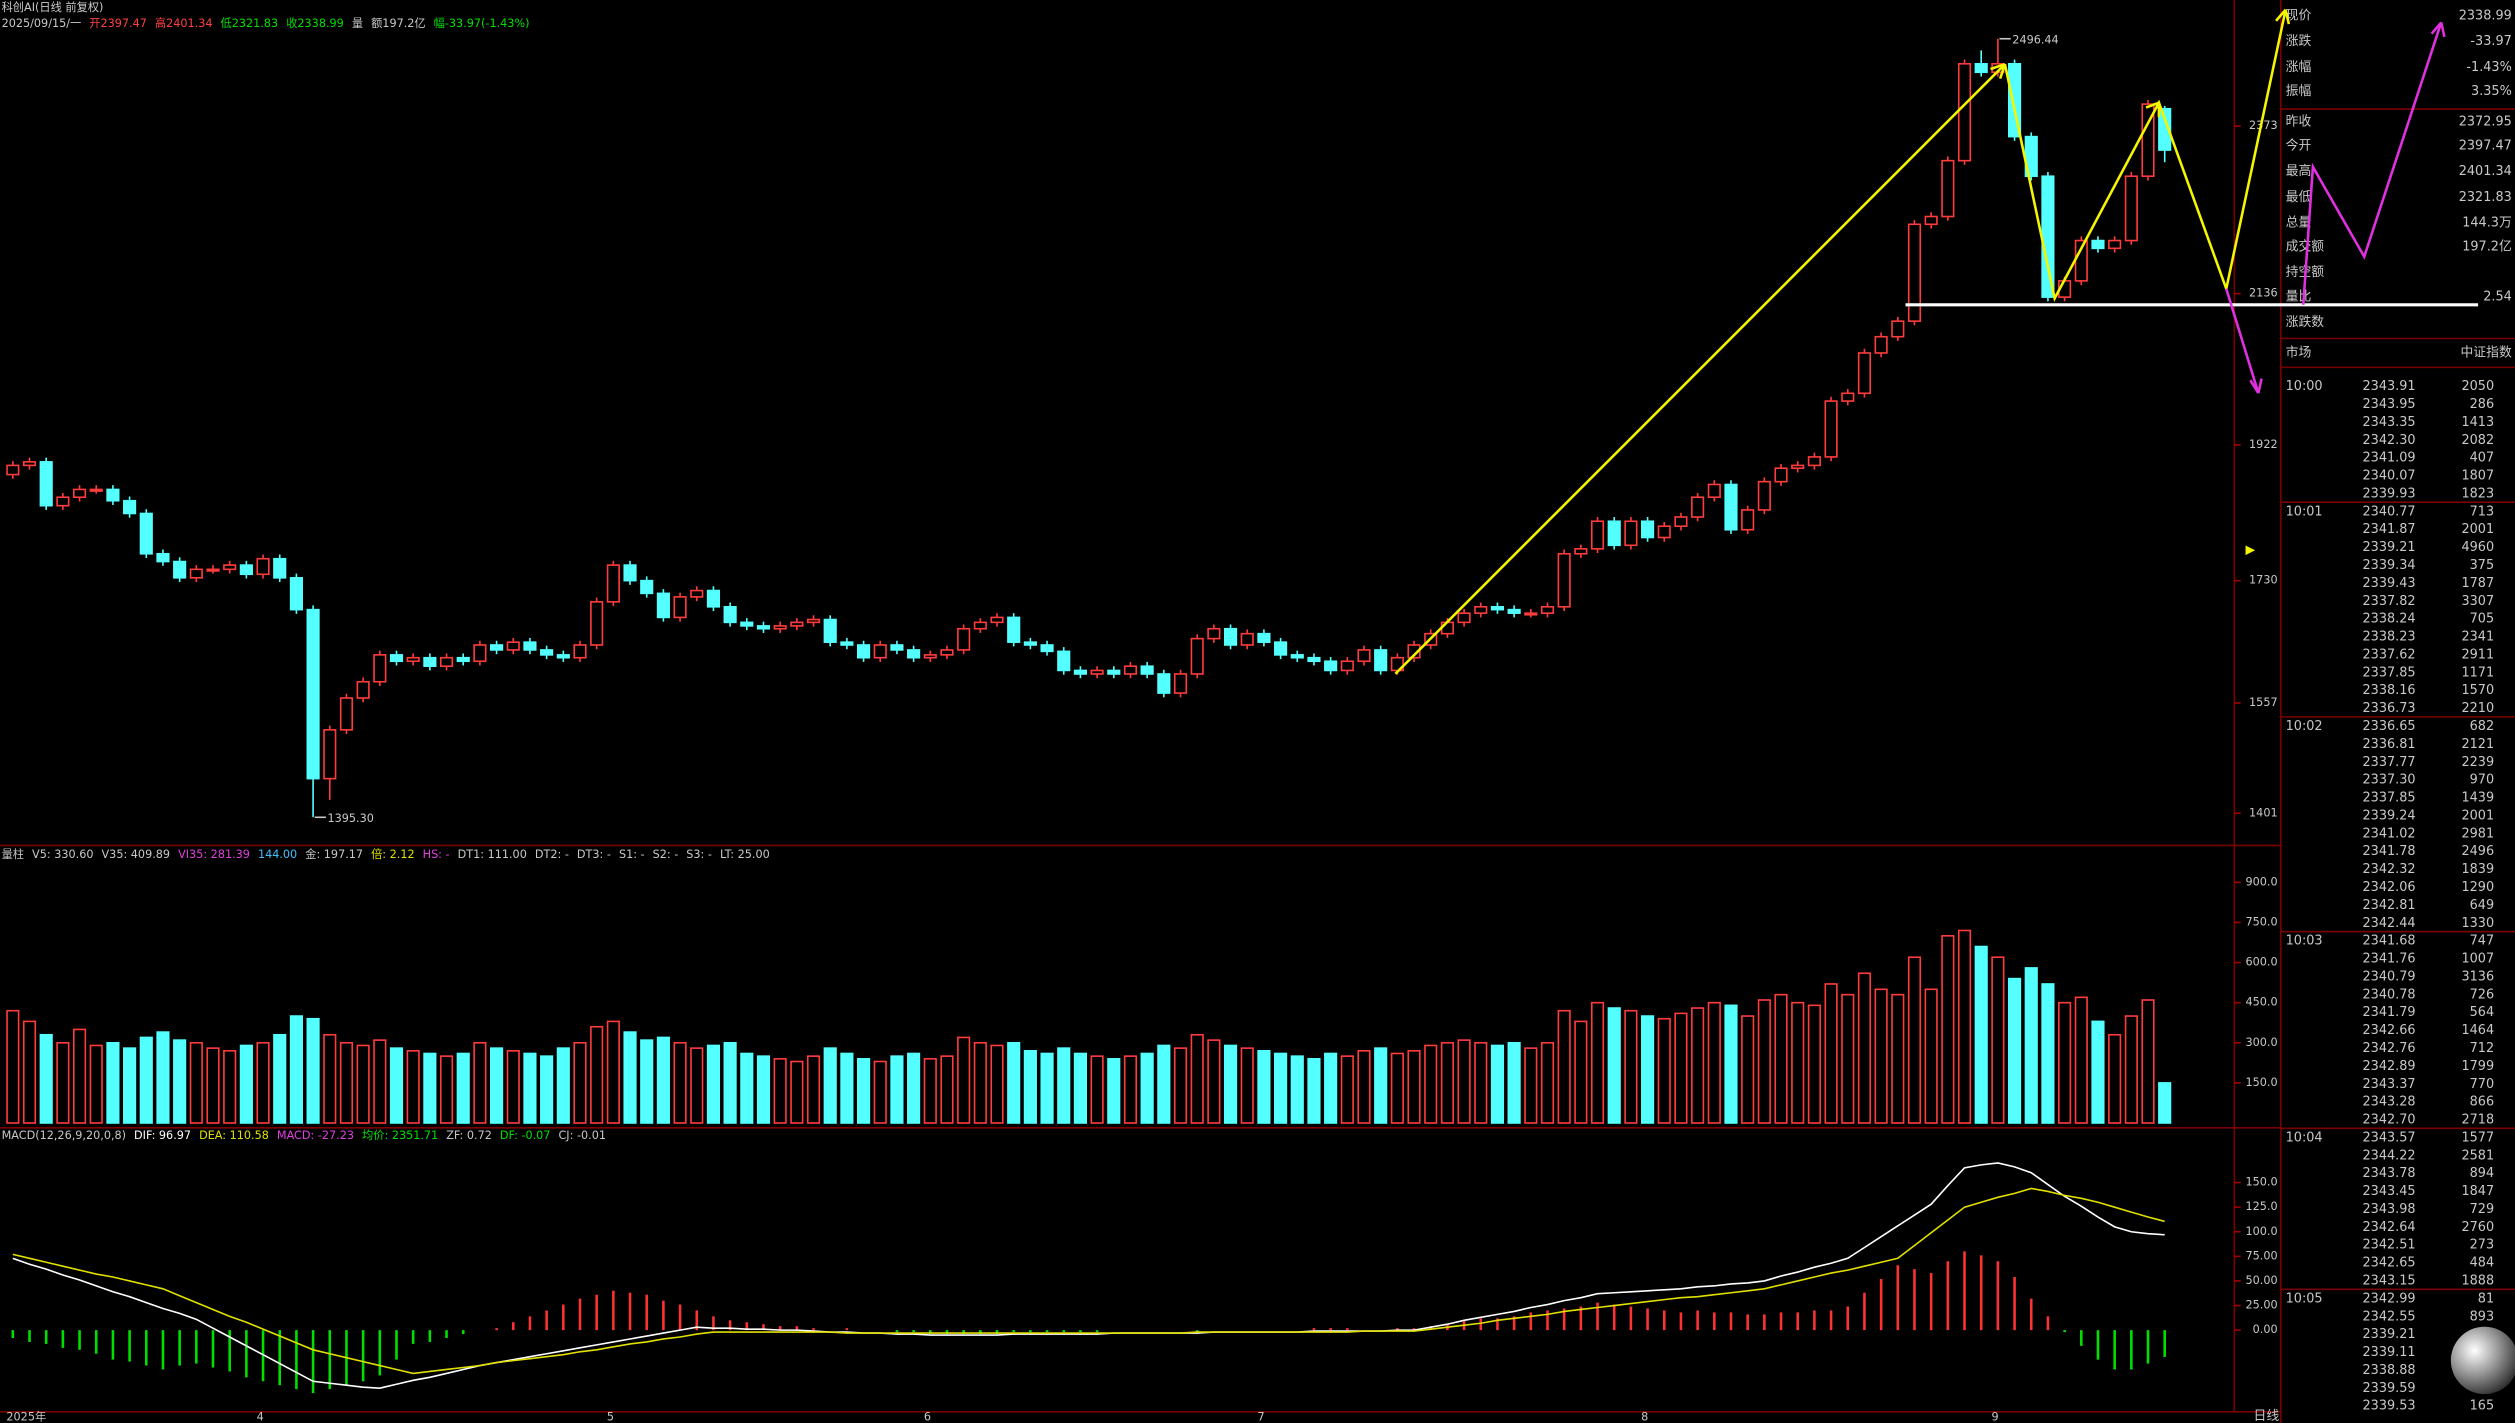 This screenshot has height=1423, width=2515. What do you see at coordinates (2477, 762) in the screenshot?
I see `tick-volume: 2239` at bounding box center [2477, 762].